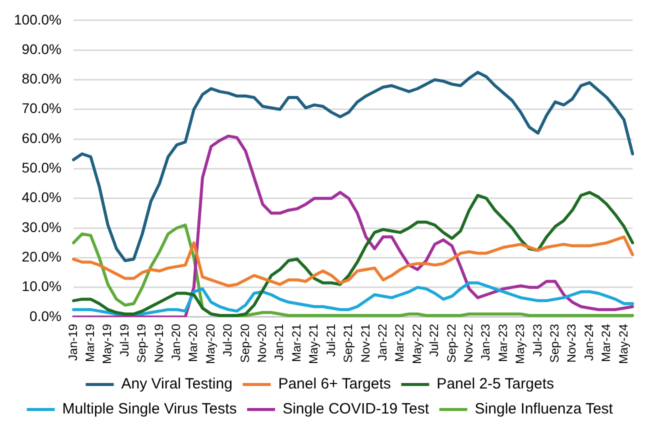  What do you see at coordinates (42, 168) in the screenshot?
I see `y-tick-label: 50.0%` at bounding box center [42, 168].